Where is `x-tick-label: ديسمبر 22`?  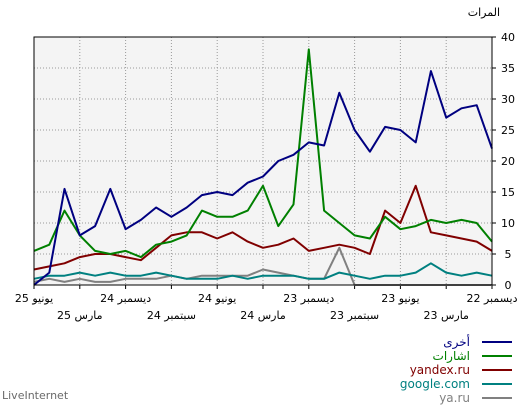 x-tick-label: ديسمبر 22 is located at coordinates (491, 298).